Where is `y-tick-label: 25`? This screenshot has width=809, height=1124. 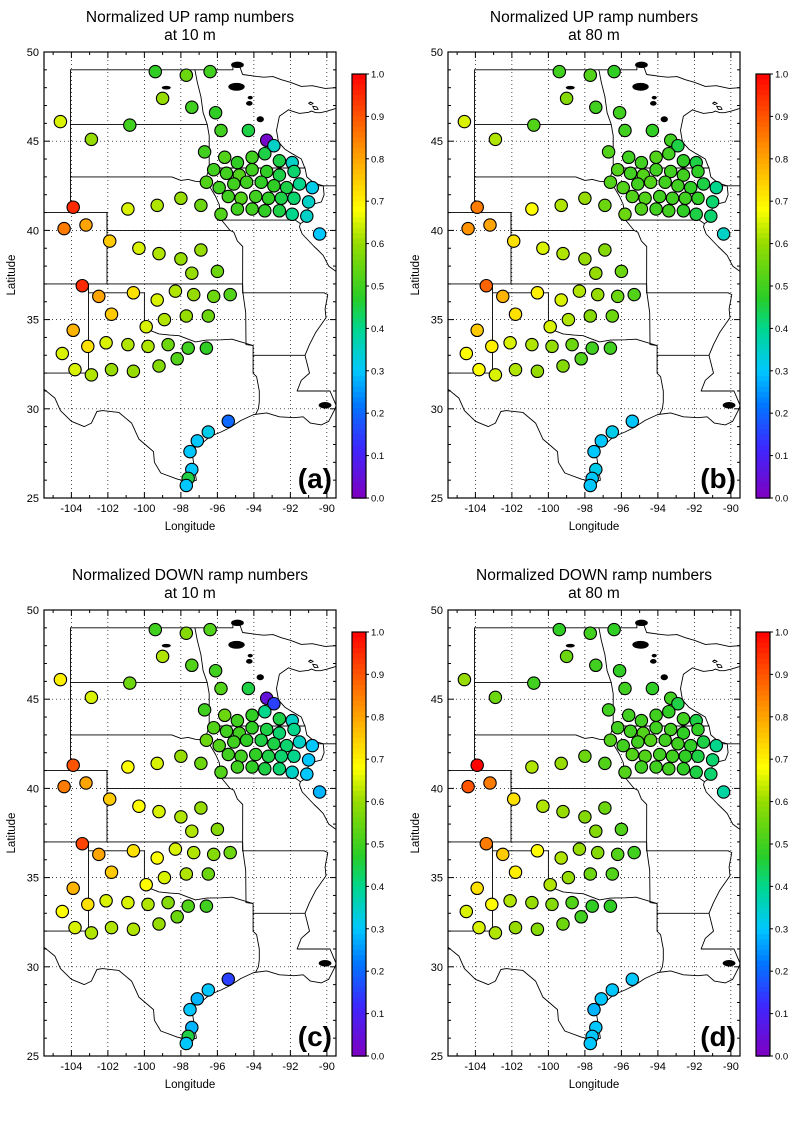 y-tick-label: 25 is located at coordinates (437, 1057).